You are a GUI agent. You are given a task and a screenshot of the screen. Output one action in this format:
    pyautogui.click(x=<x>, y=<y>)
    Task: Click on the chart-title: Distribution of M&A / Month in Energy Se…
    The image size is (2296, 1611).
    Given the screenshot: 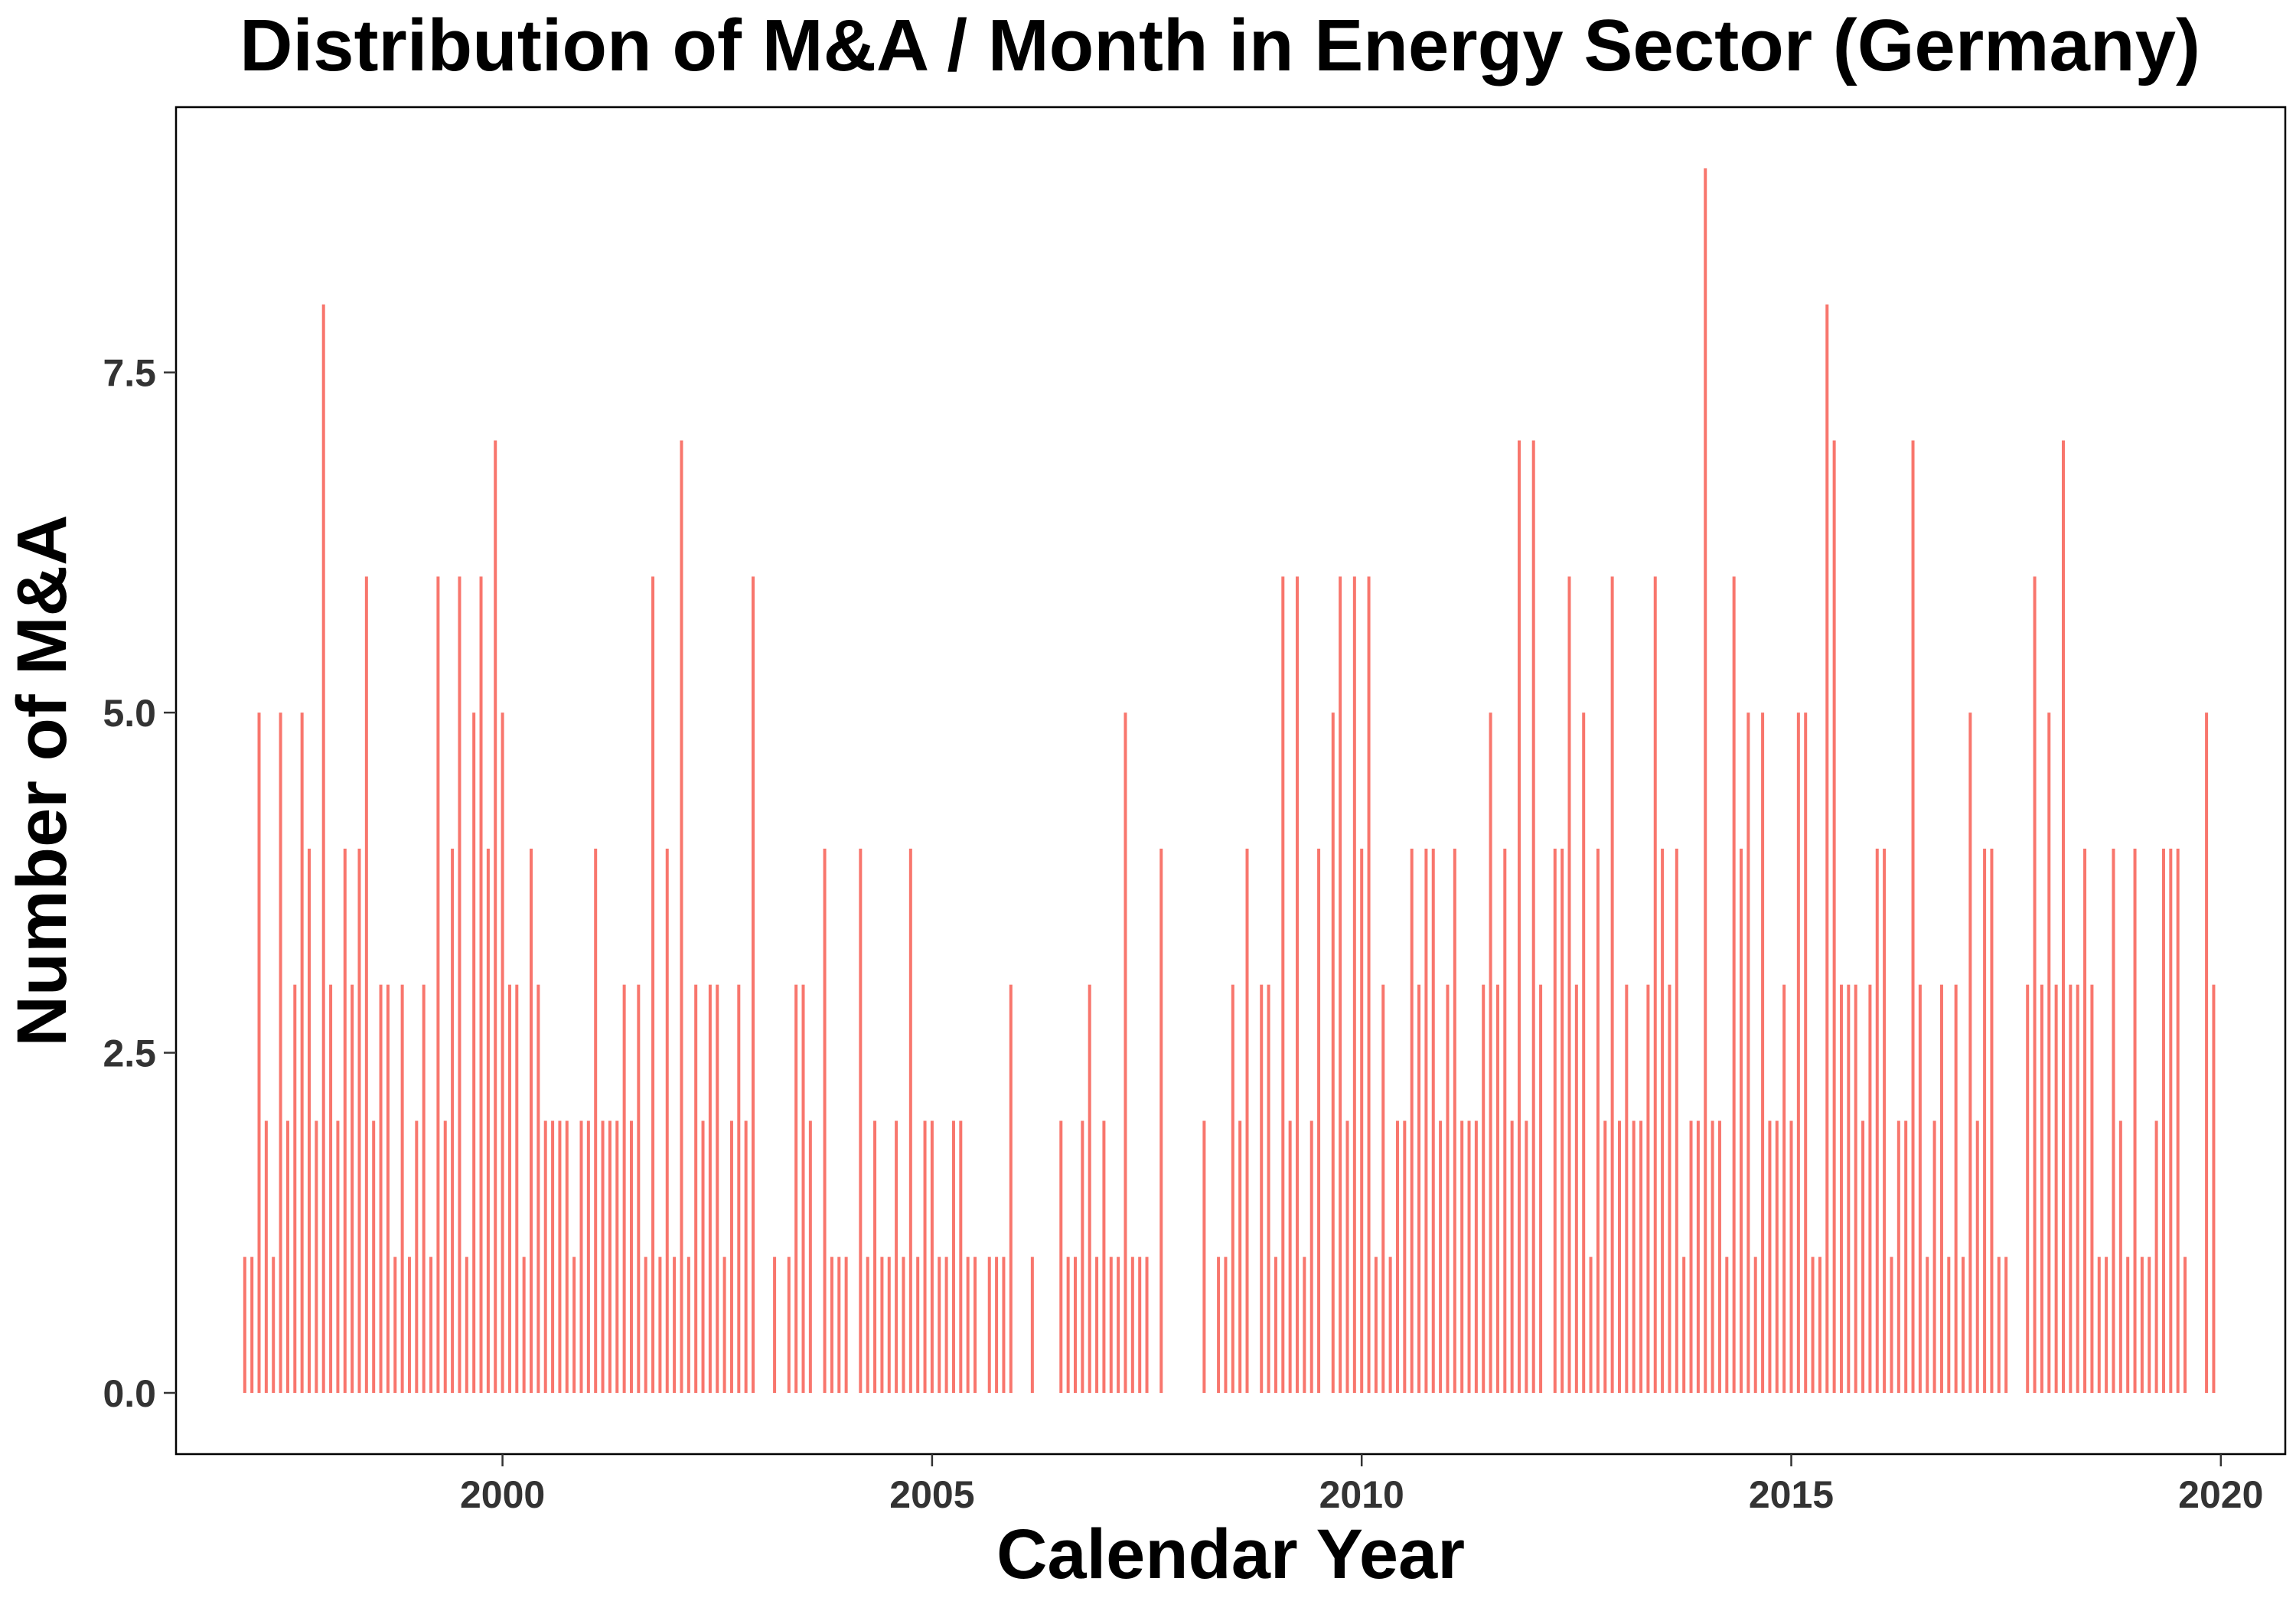 What is the action you would take?
    pyautogui.click(x=1220, y=45)
    